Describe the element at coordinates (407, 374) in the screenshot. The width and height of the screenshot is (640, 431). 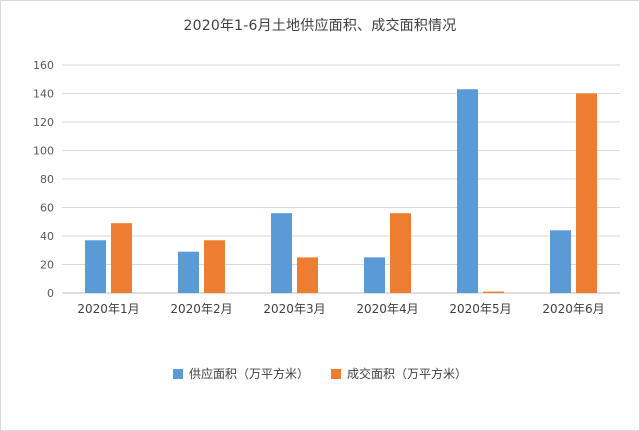
I see `legend-label-deal: 成交面积（万平方米）` at that location.